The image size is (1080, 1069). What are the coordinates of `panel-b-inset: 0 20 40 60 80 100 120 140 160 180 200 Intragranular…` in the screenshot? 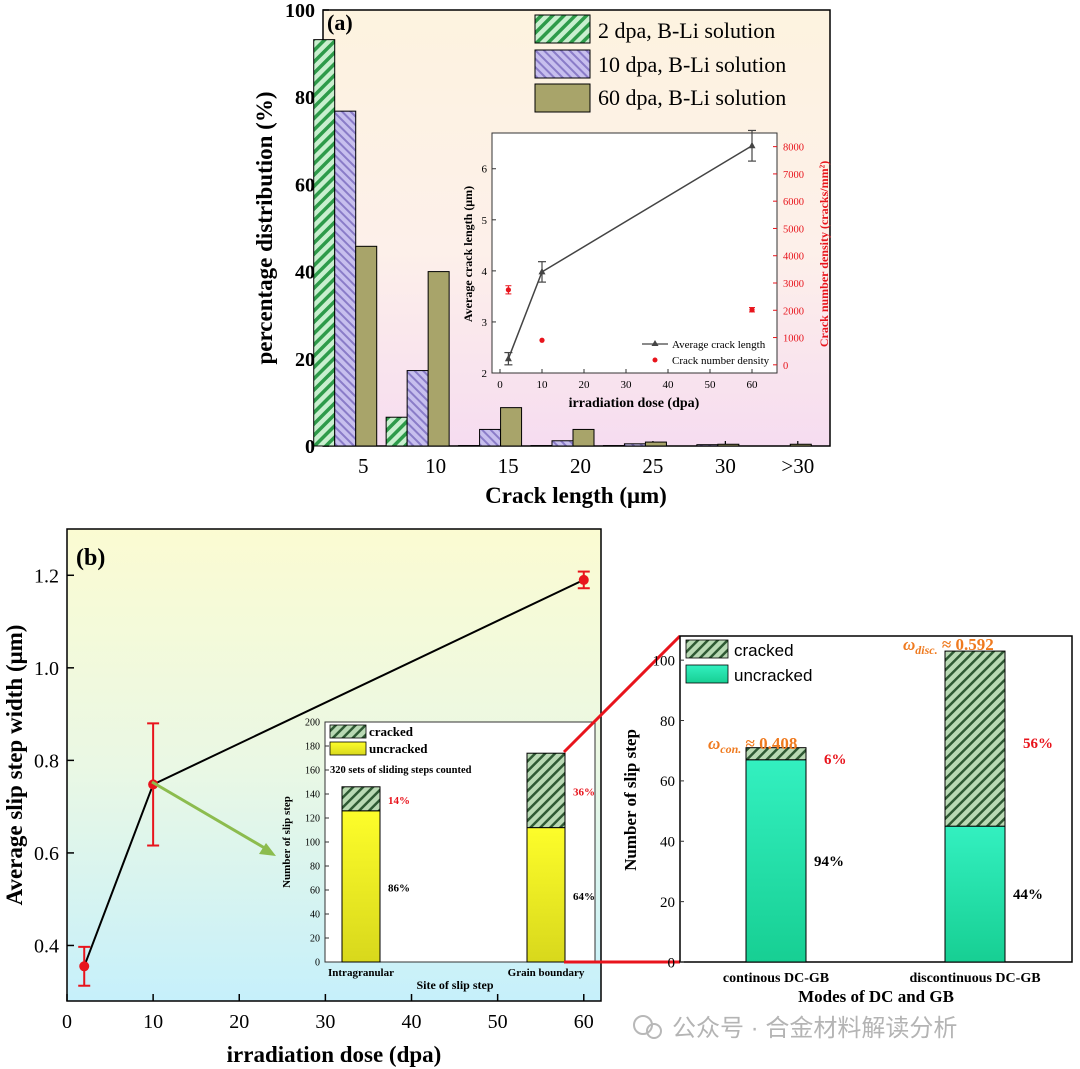 It's located at (438, 855).